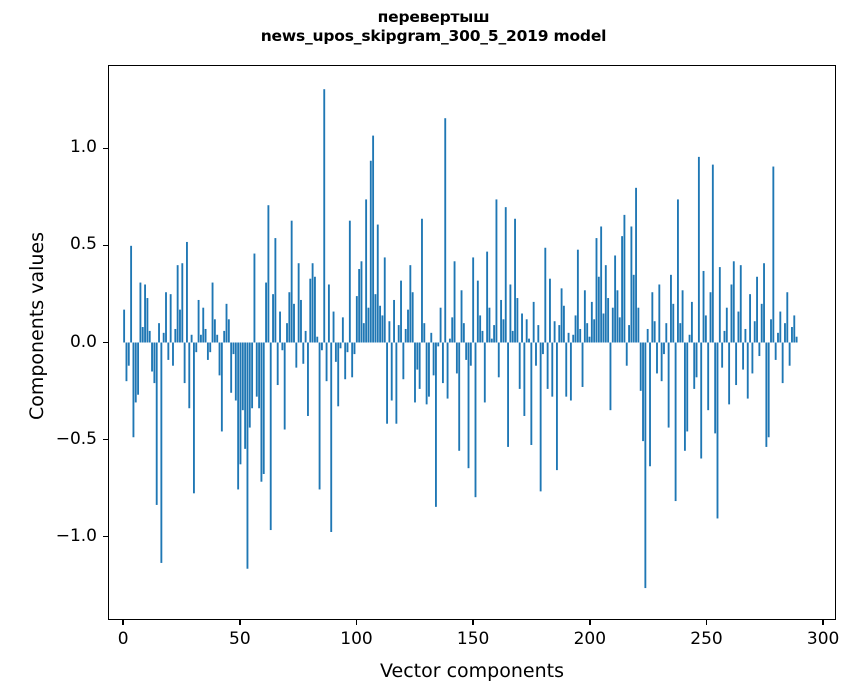  What do you see at coordinates (240, 639) in the screenshot?
I see `x-tick-label: 50` at bounding box center [240, 639].